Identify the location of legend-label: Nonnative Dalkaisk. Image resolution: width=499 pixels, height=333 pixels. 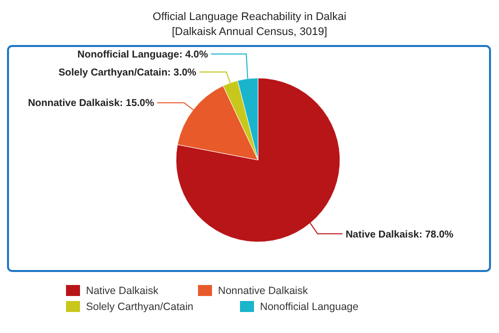
(263, 291).